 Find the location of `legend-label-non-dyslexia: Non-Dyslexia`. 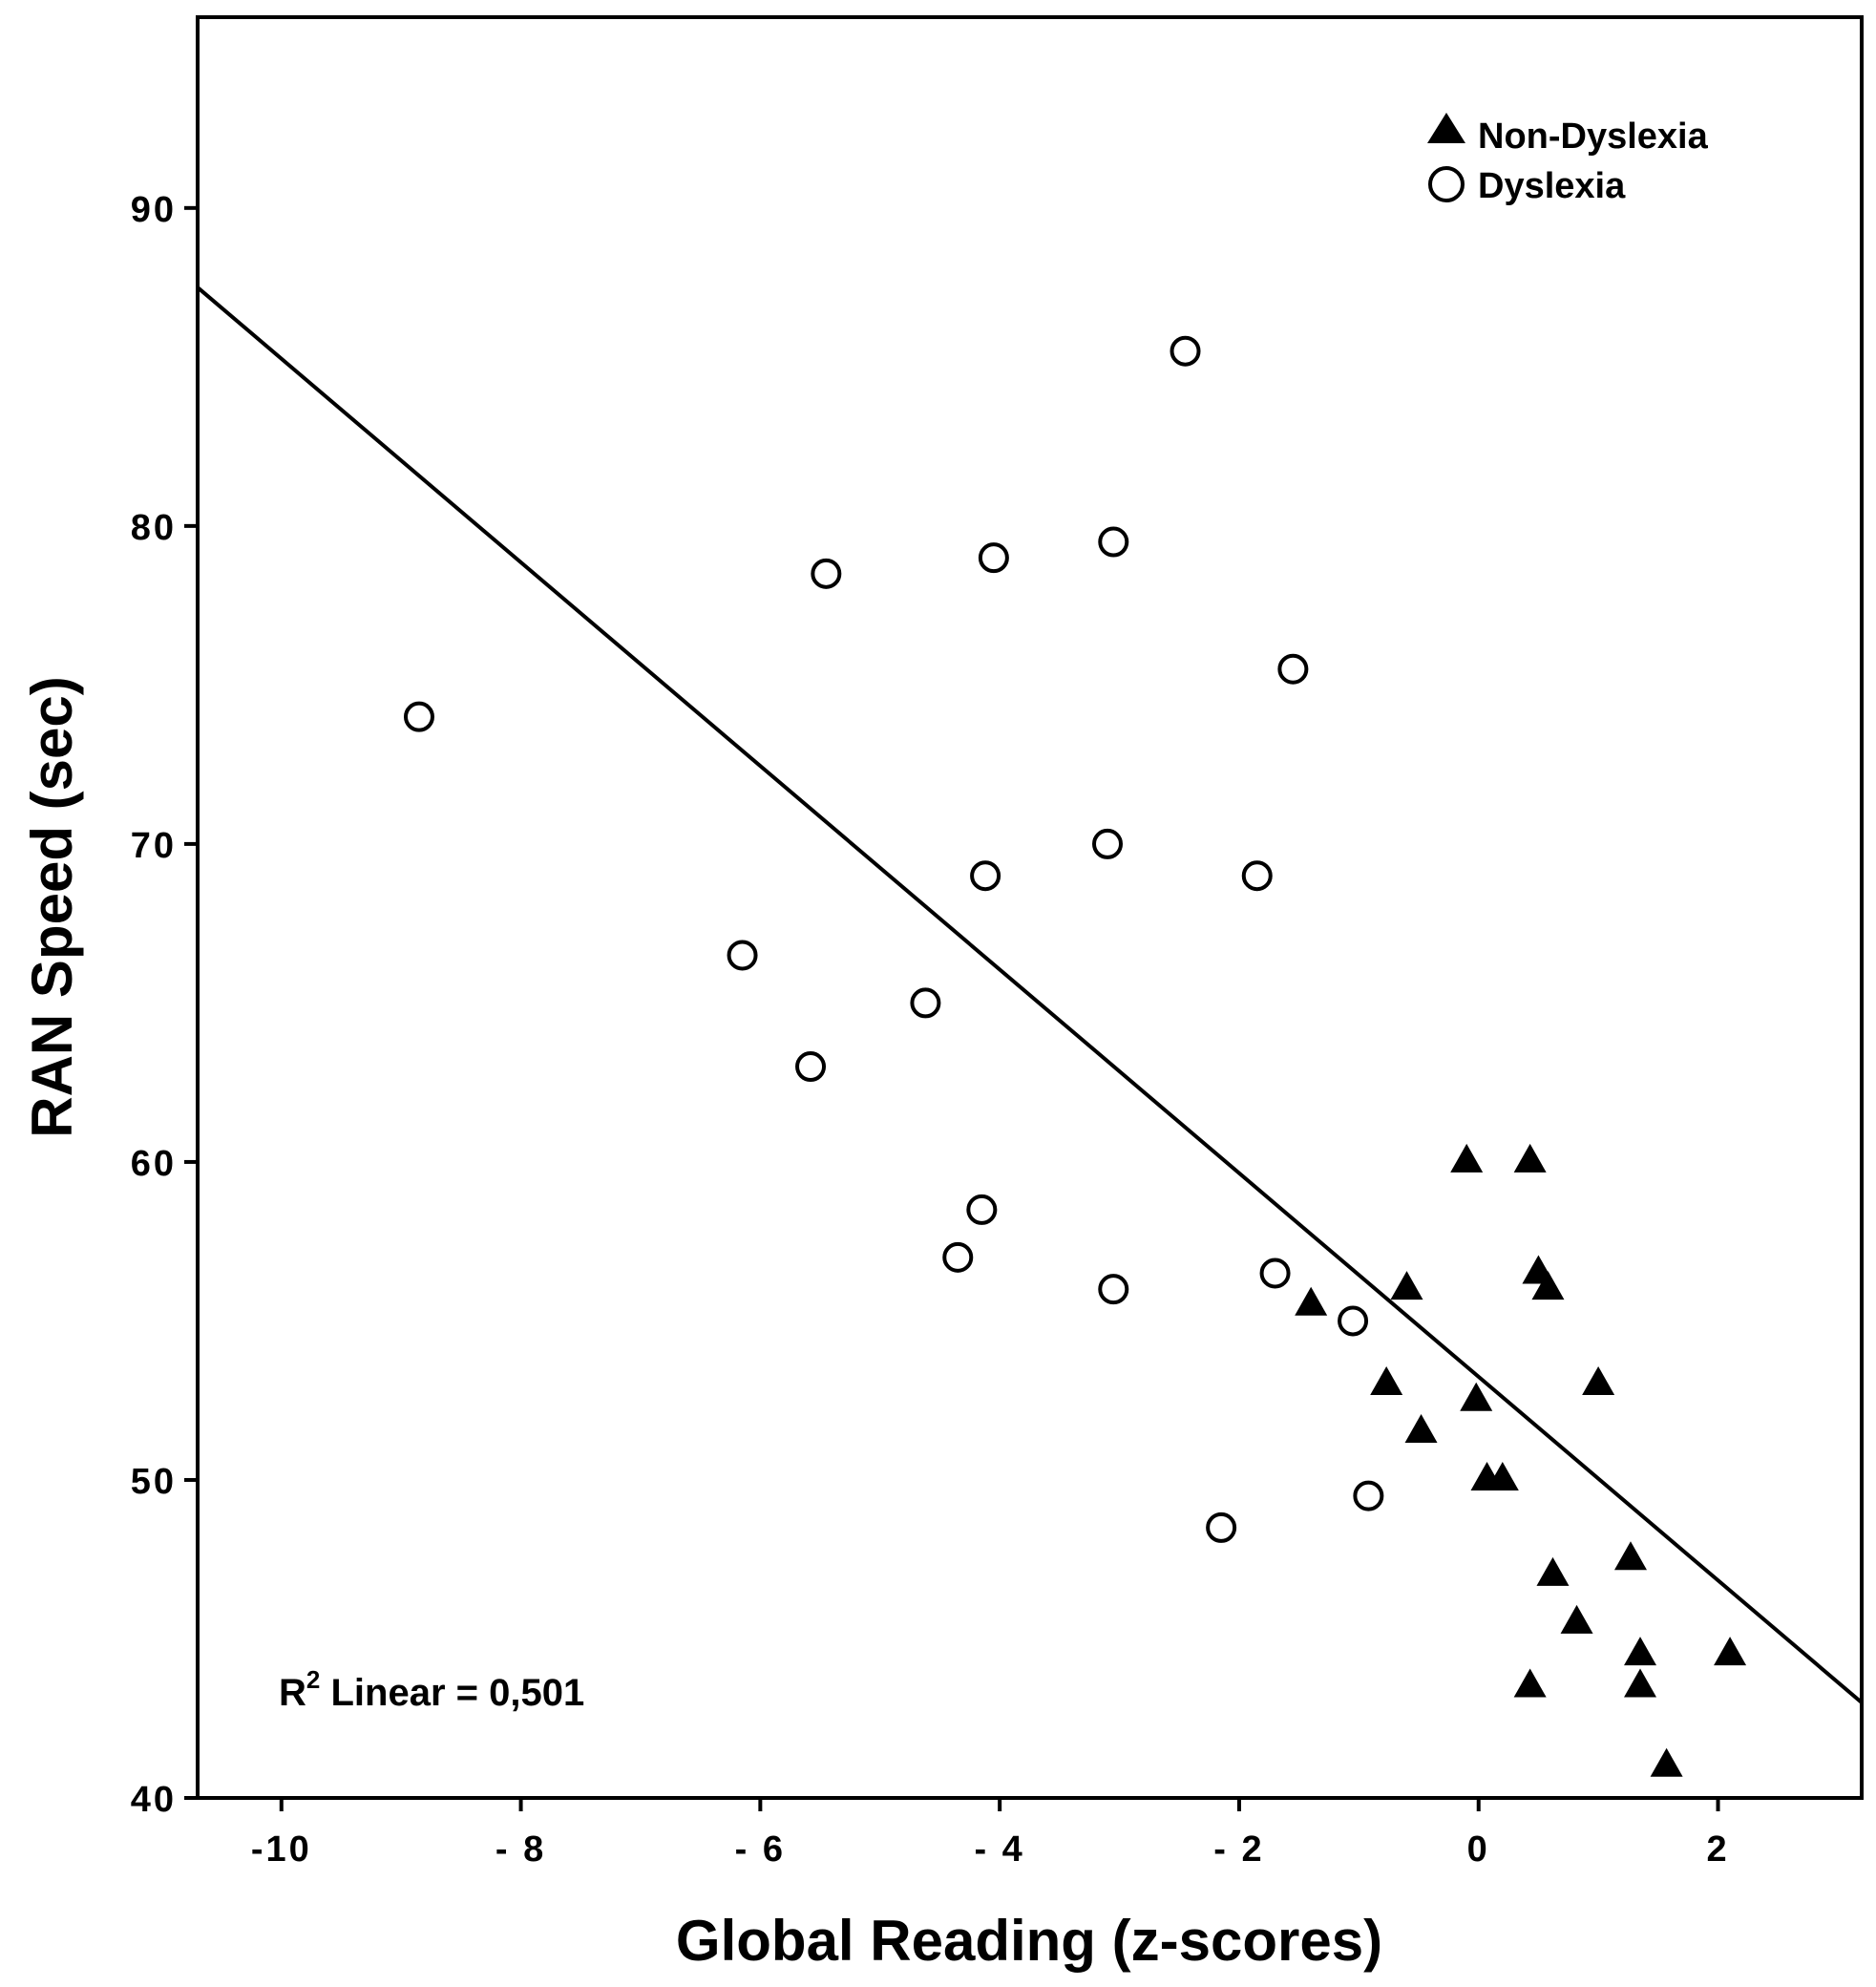

legend-label-non-dyslexia: Non-Dyslexia is located at coordinates (1593, 136).